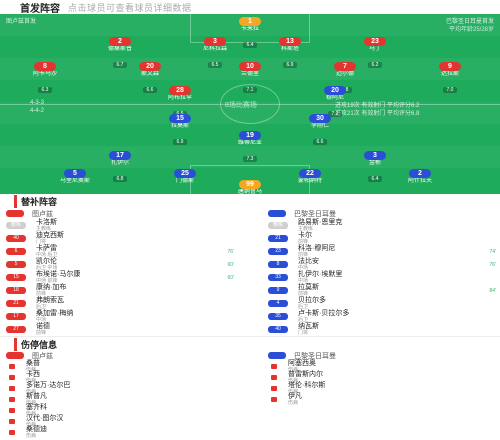  Describe the element at coordinates (381, 277) in the screenshot. I see `sub-row: 33 扎伊尔·埃默里 中场` at that location.